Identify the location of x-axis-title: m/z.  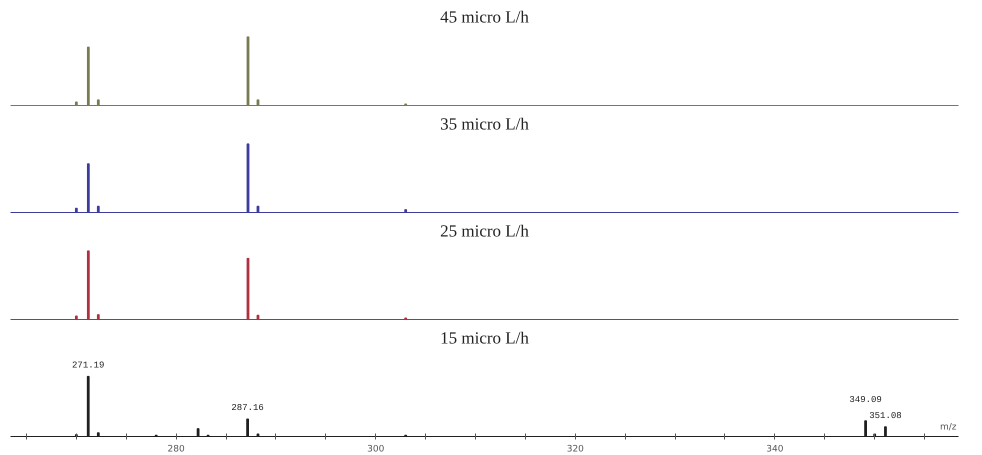
(948, 427).